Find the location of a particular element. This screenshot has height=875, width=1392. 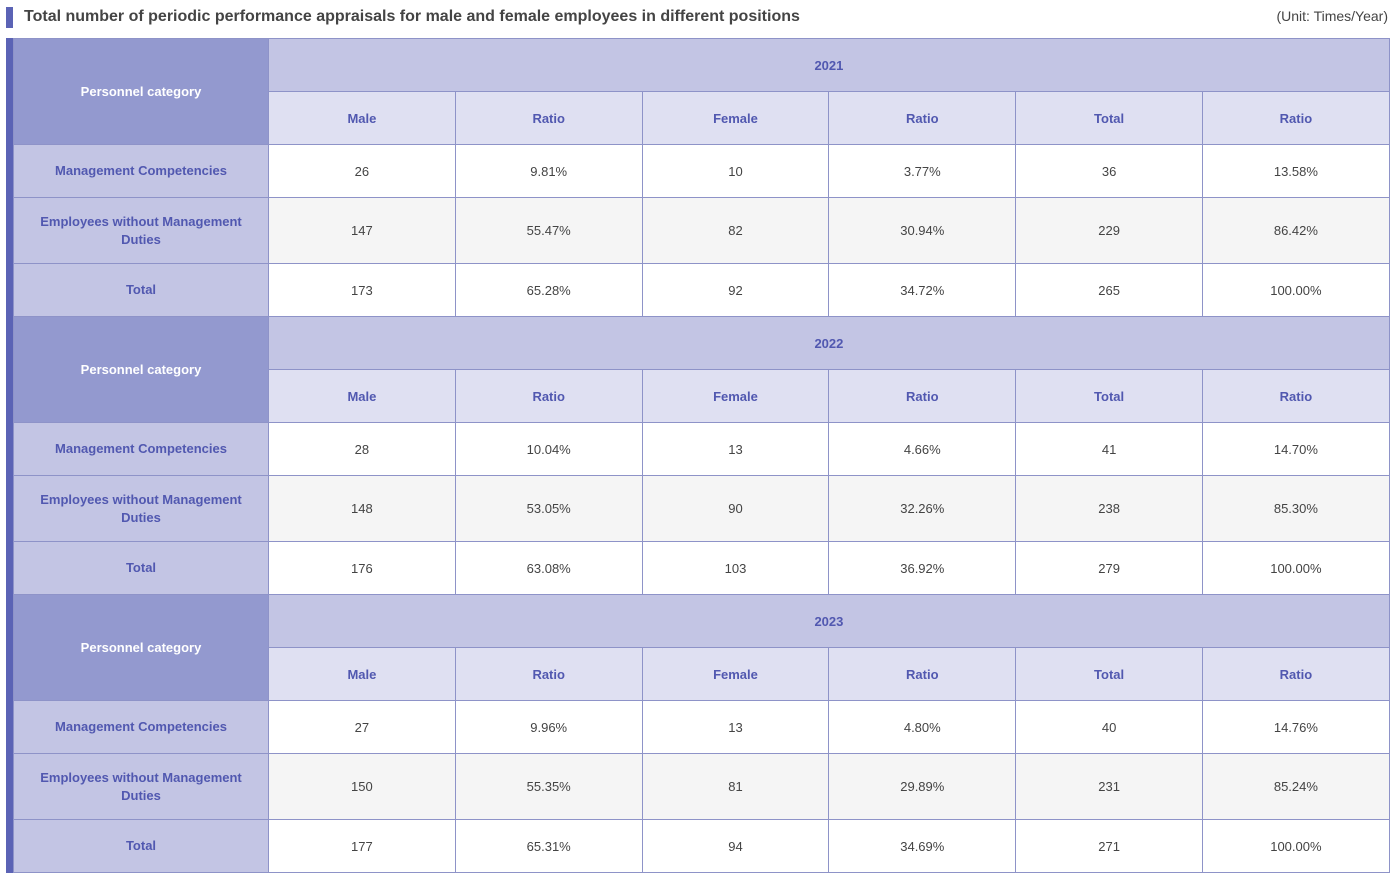

title-accent-bar is located at coordinates (9, 17).